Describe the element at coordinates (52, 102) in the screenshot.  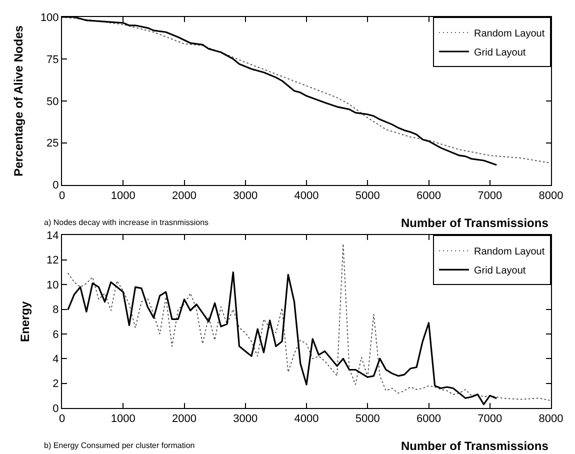
I see `y-tick-label: 50` at that location.